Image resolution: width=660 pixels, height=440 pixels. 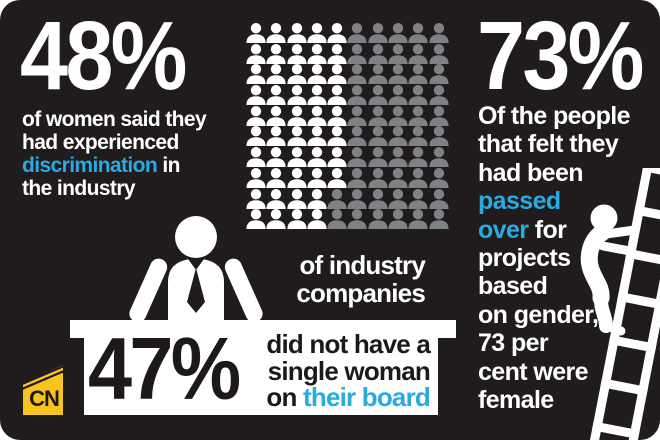 What do you see at coordinates (114, 119) in the screenshot?
I see `text-line: of women said they` at bounding box center [114, 119].